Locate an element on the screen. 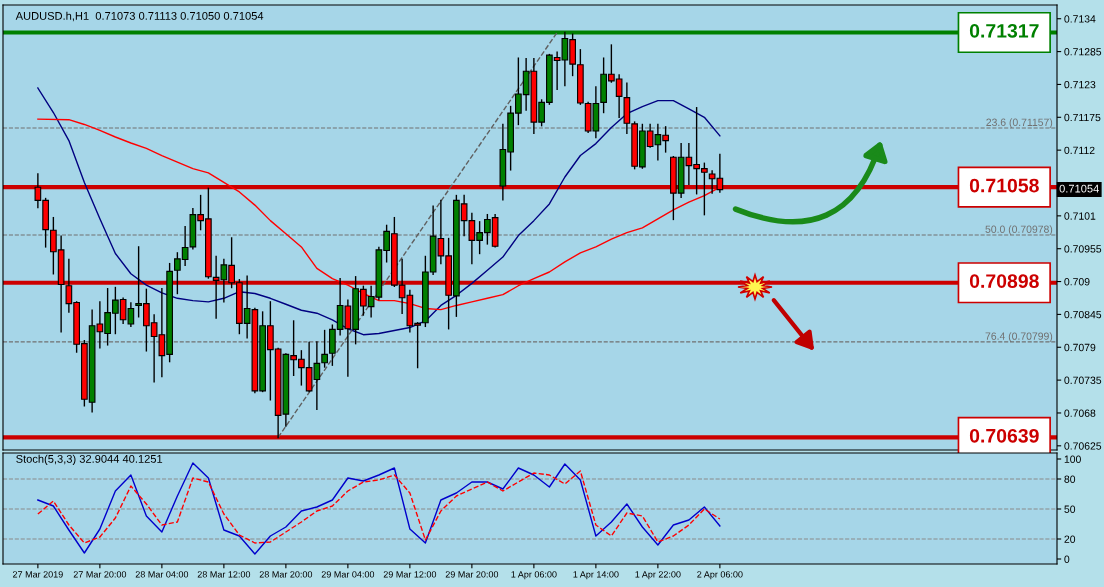  y-tick-label: 0.7101 is located at coordinates (1080, 216).